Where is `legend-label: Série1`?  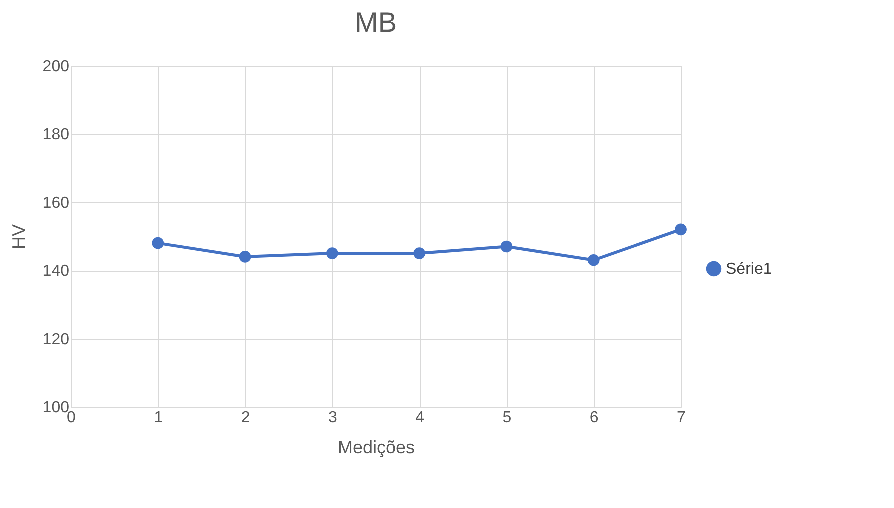
legend-label: Série1 is located at coordinates (749, 269).